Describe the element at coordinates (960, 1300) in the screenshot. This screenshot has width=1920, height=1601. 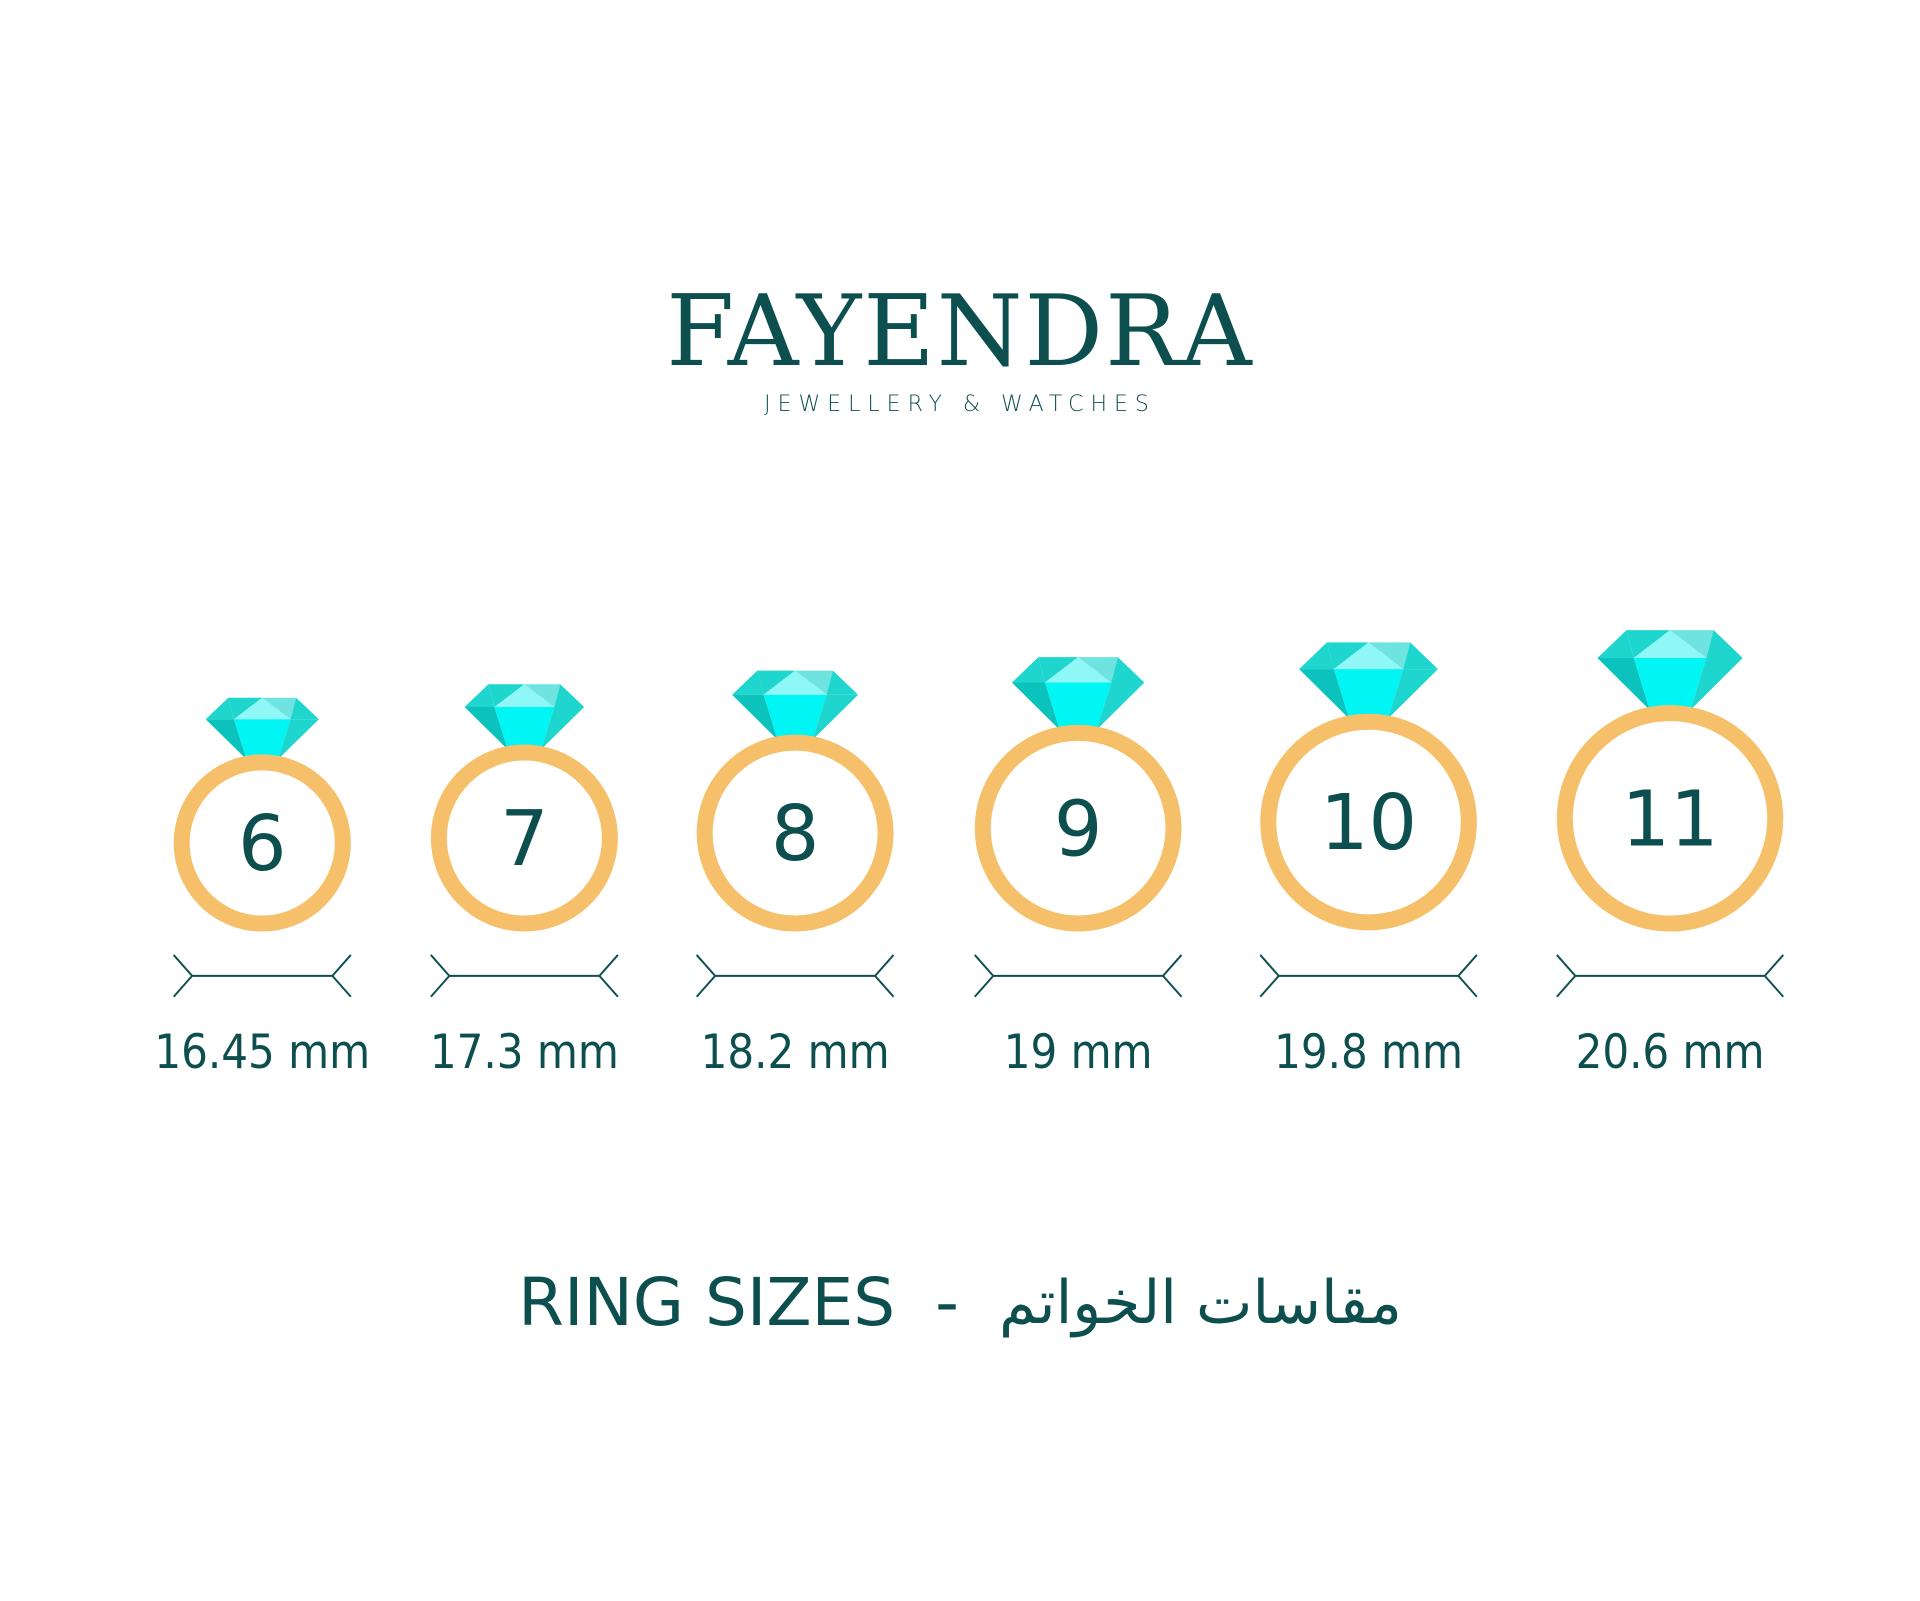
I see `page-title: RING SIZES - مقاسات الخواتم` at that location.